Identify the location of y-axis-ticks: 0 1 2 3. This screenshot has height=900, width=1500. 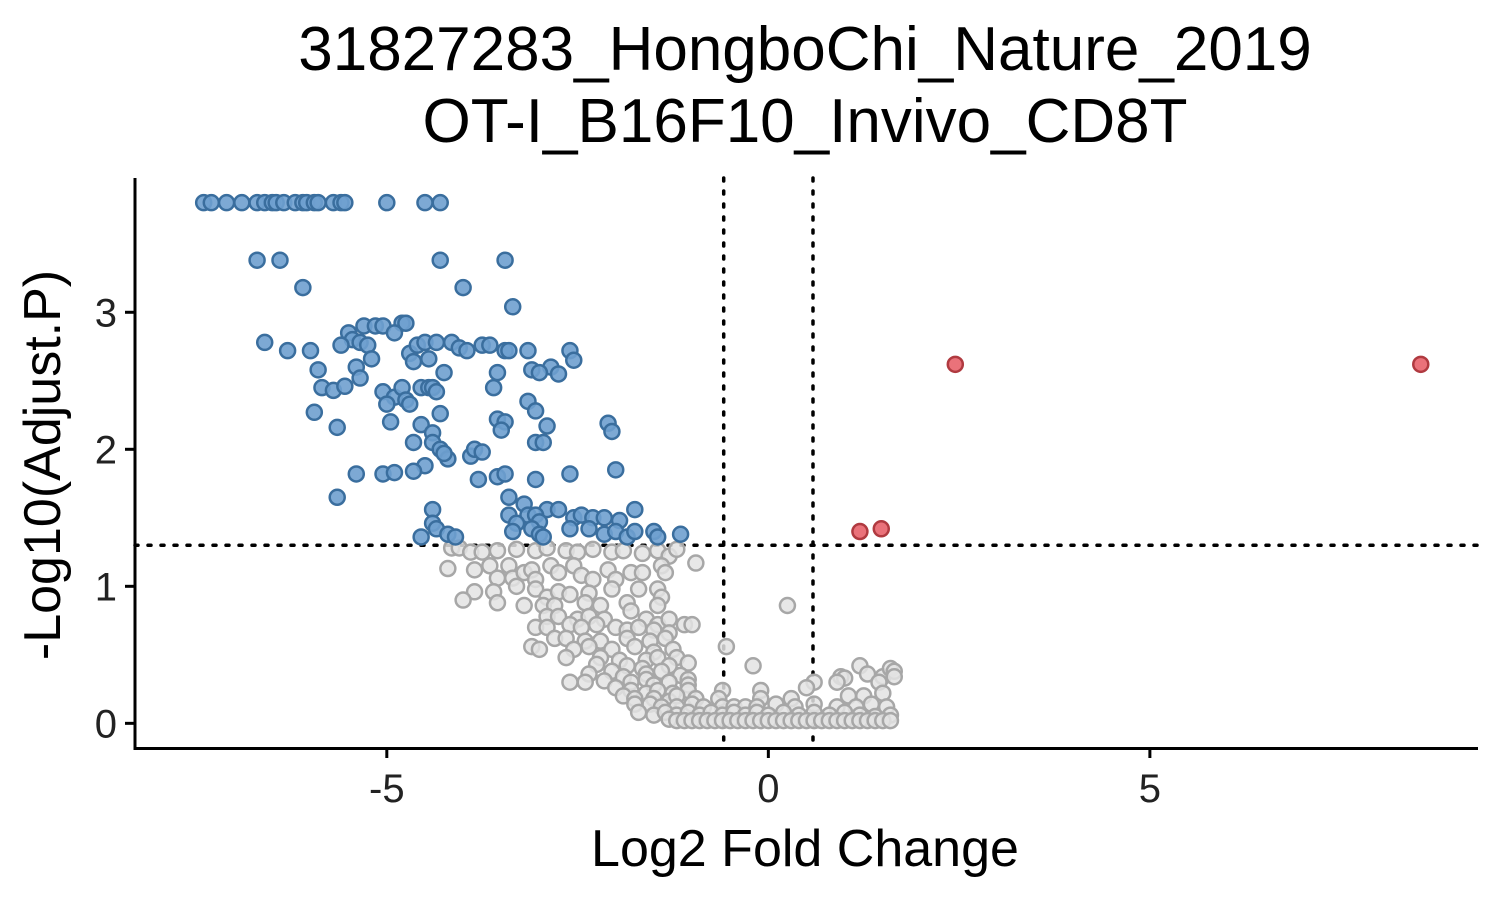
(115, 518).